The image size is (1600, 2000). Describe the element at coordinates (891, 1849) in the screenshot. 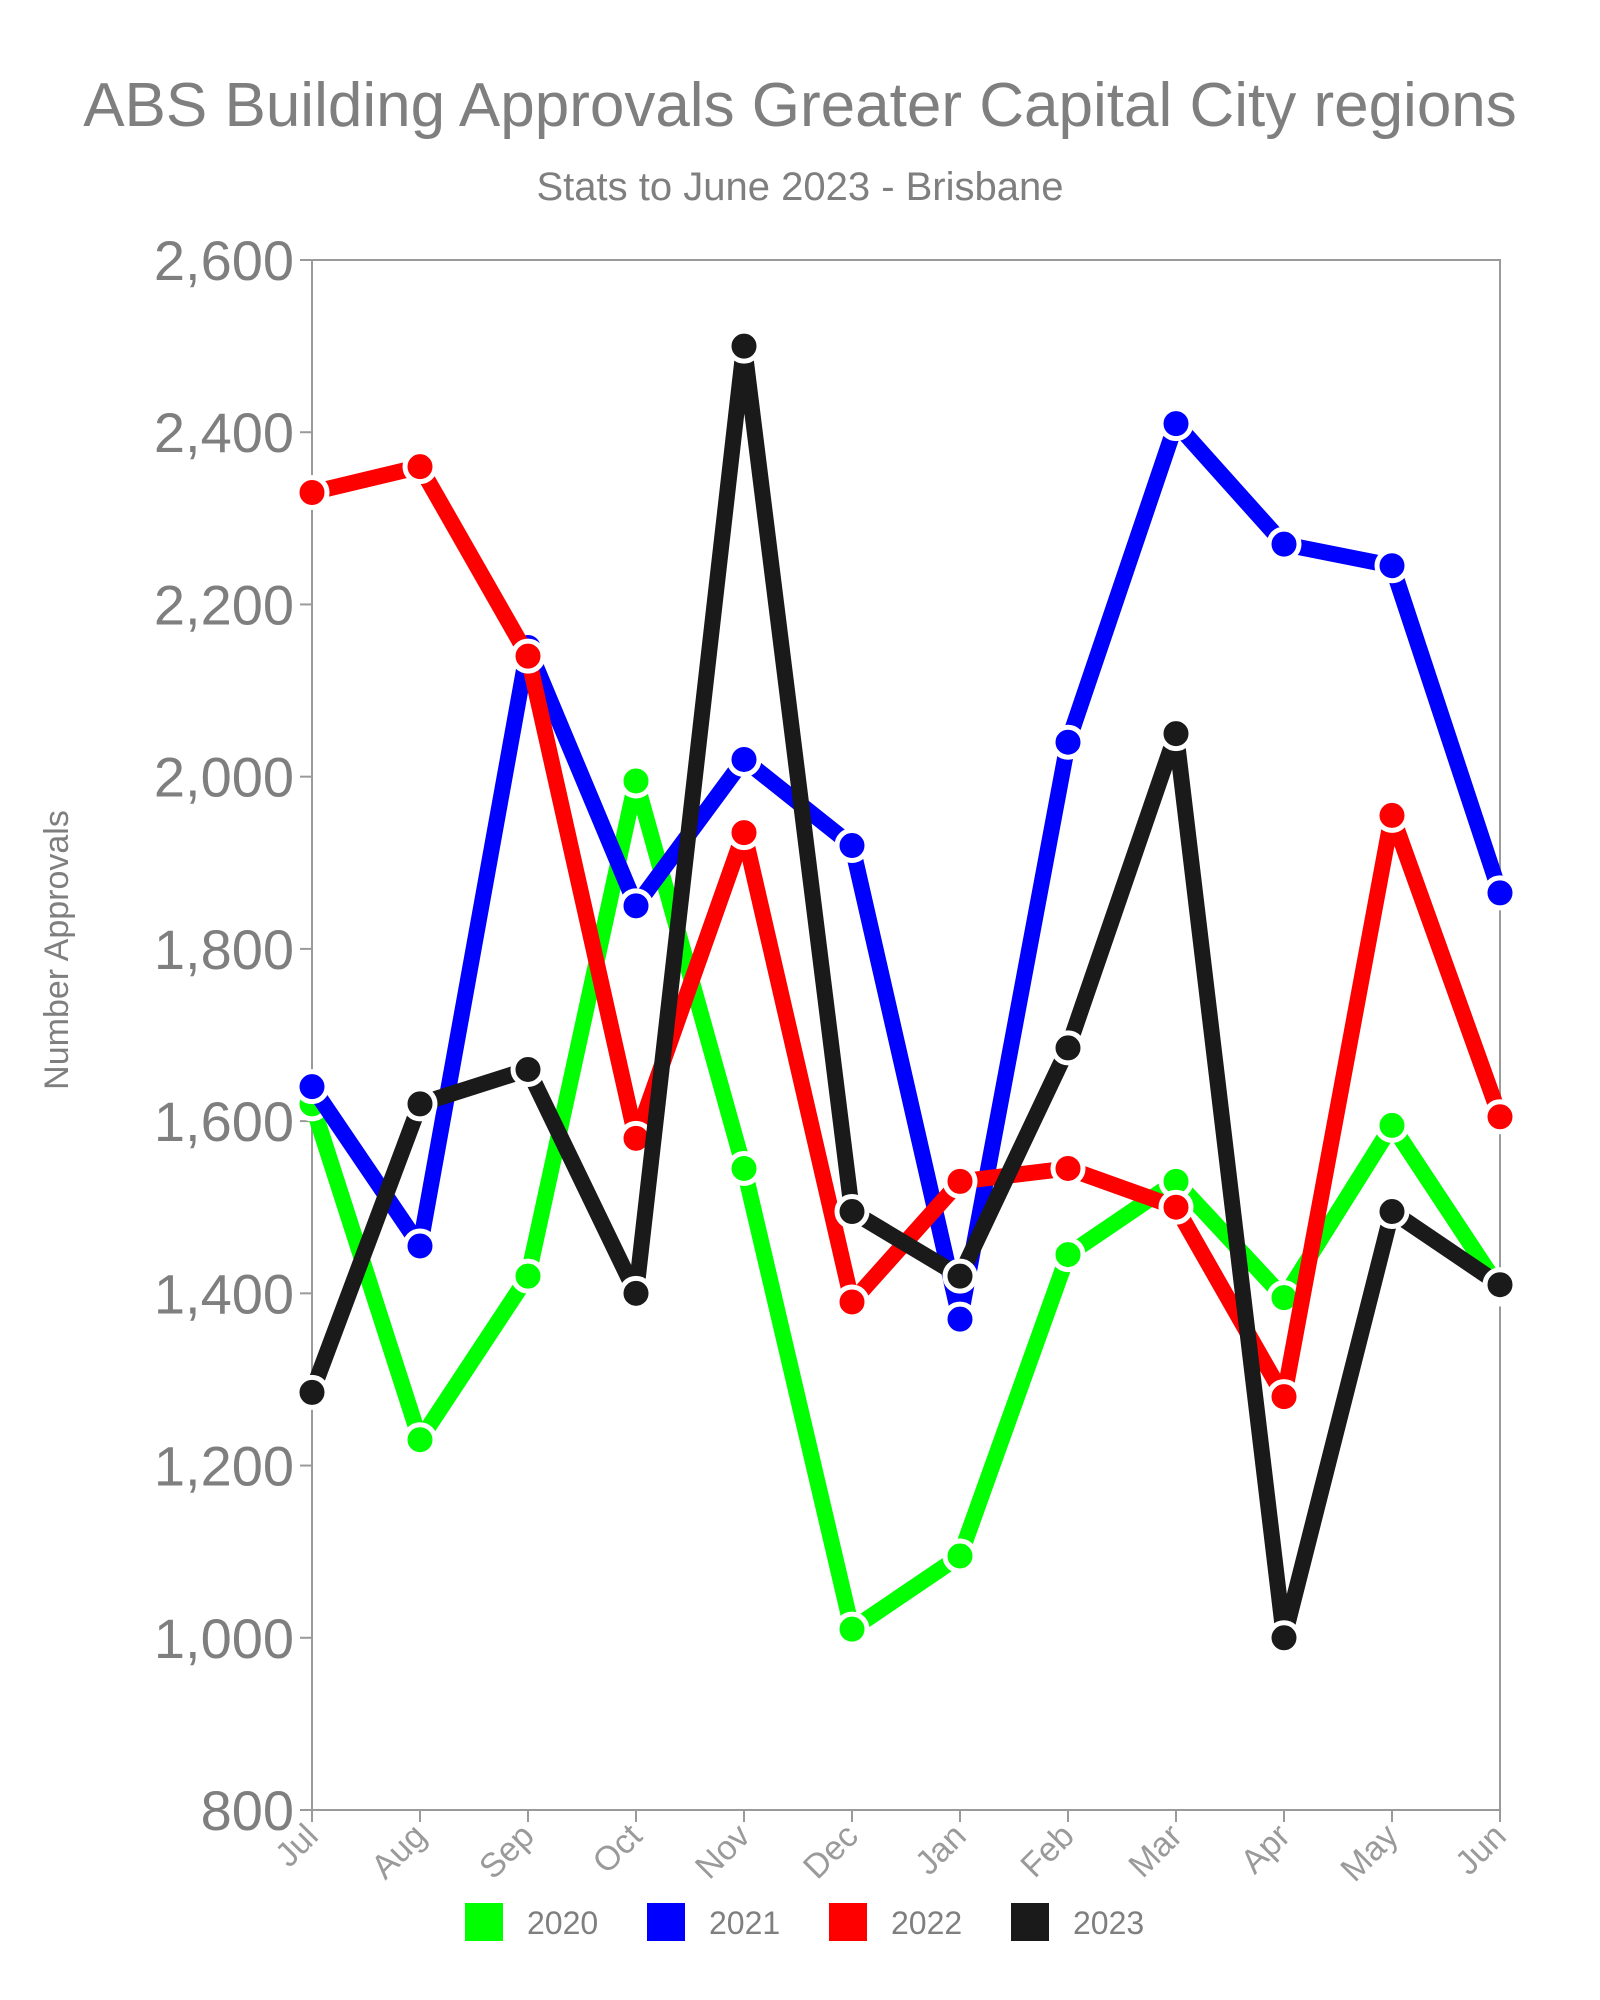

I see `x-axis: Jul Aug Sep Oct Nov Dec Jan Feb Mar Apr May Jun` at that location.